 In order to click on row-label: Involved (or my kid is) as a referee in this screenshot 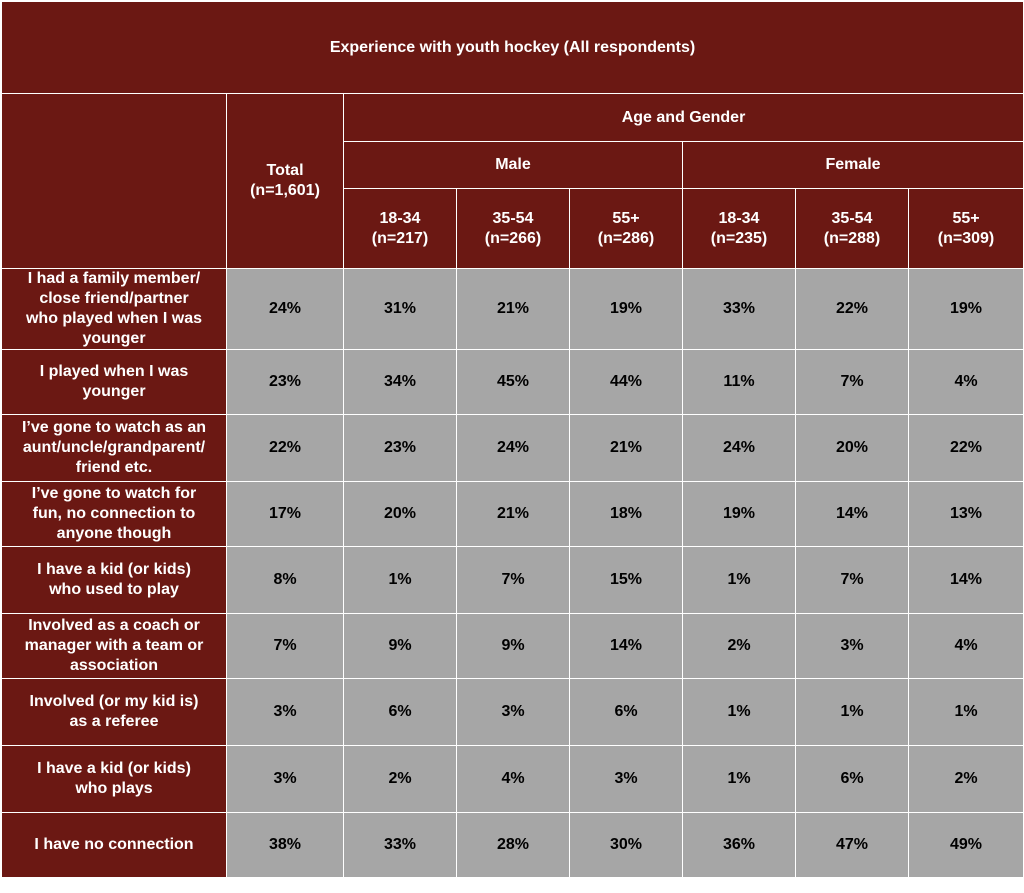, I will do `click(114, 712)`.